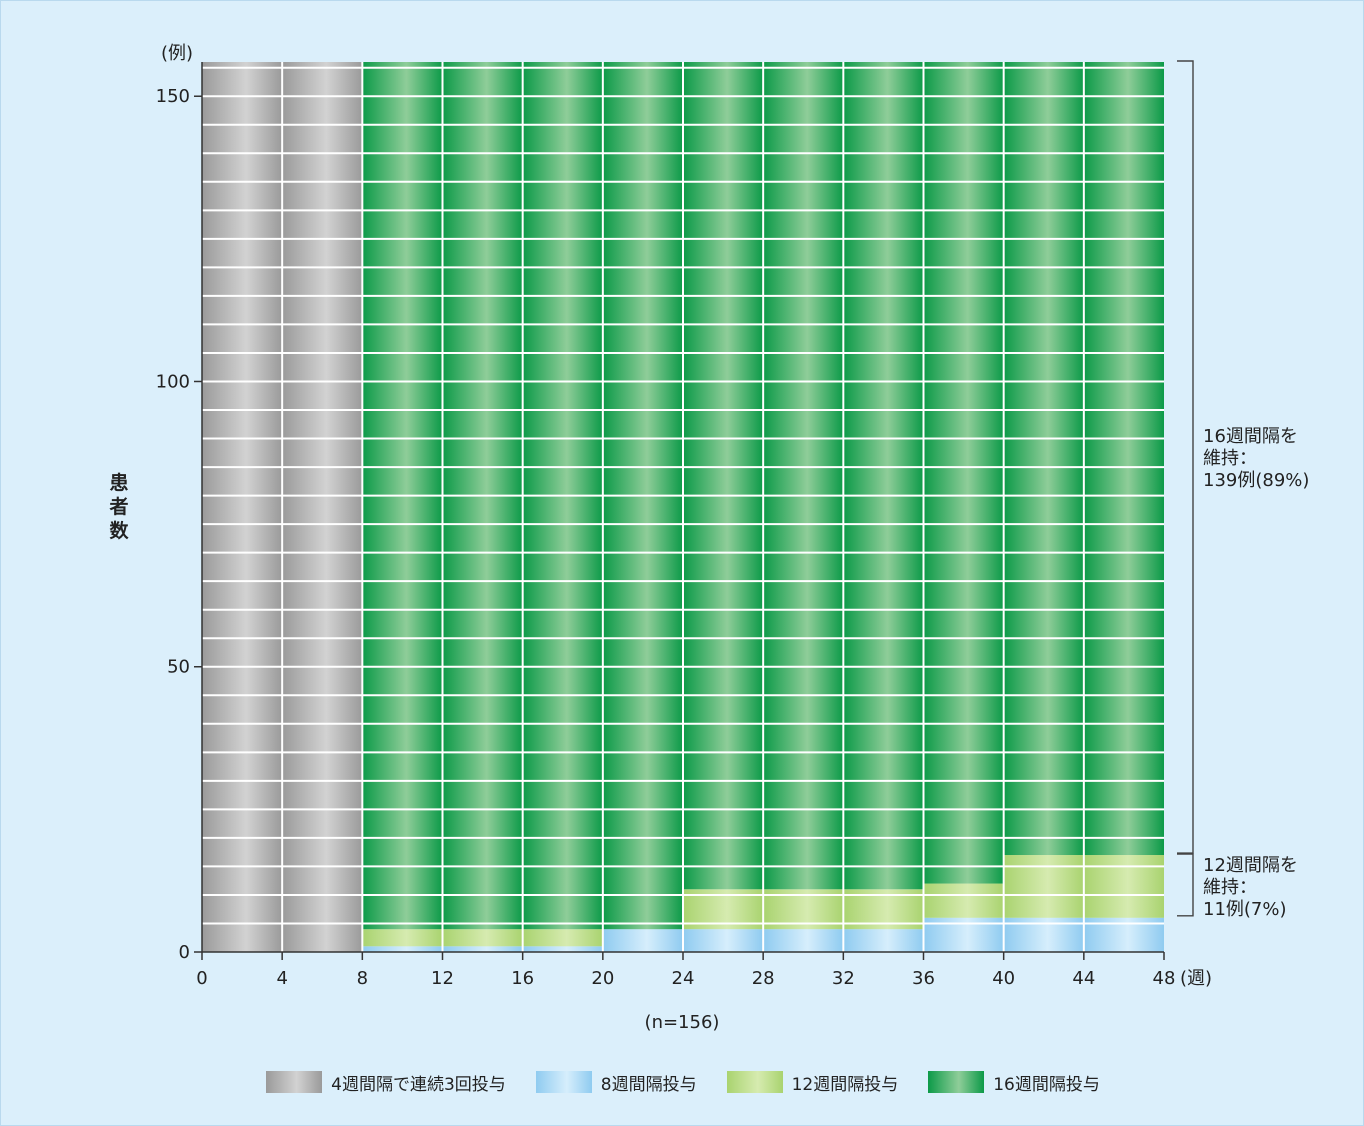 The width and height of the screenshot is (1364, 1126). What do you see at coordinates (1250, 436) in the screenshot?
I see `annotation-text: 16週間隔を` at bounding box center [1250, 436].